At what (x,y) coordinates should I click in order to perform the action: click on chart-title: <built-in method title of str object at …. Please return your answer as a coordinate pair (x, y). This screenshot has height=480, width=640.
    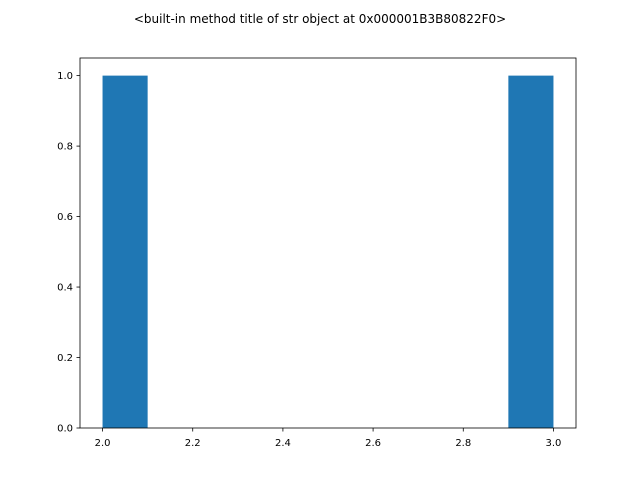
    Looking at the image, I should click on (320, 19).